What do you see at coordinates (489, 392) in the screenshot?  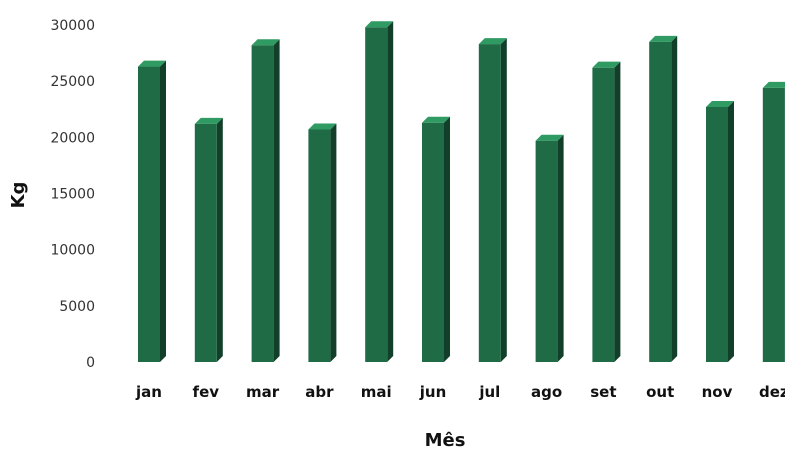 I see `x-tick-label: jul` at bounding box center [489, 392].